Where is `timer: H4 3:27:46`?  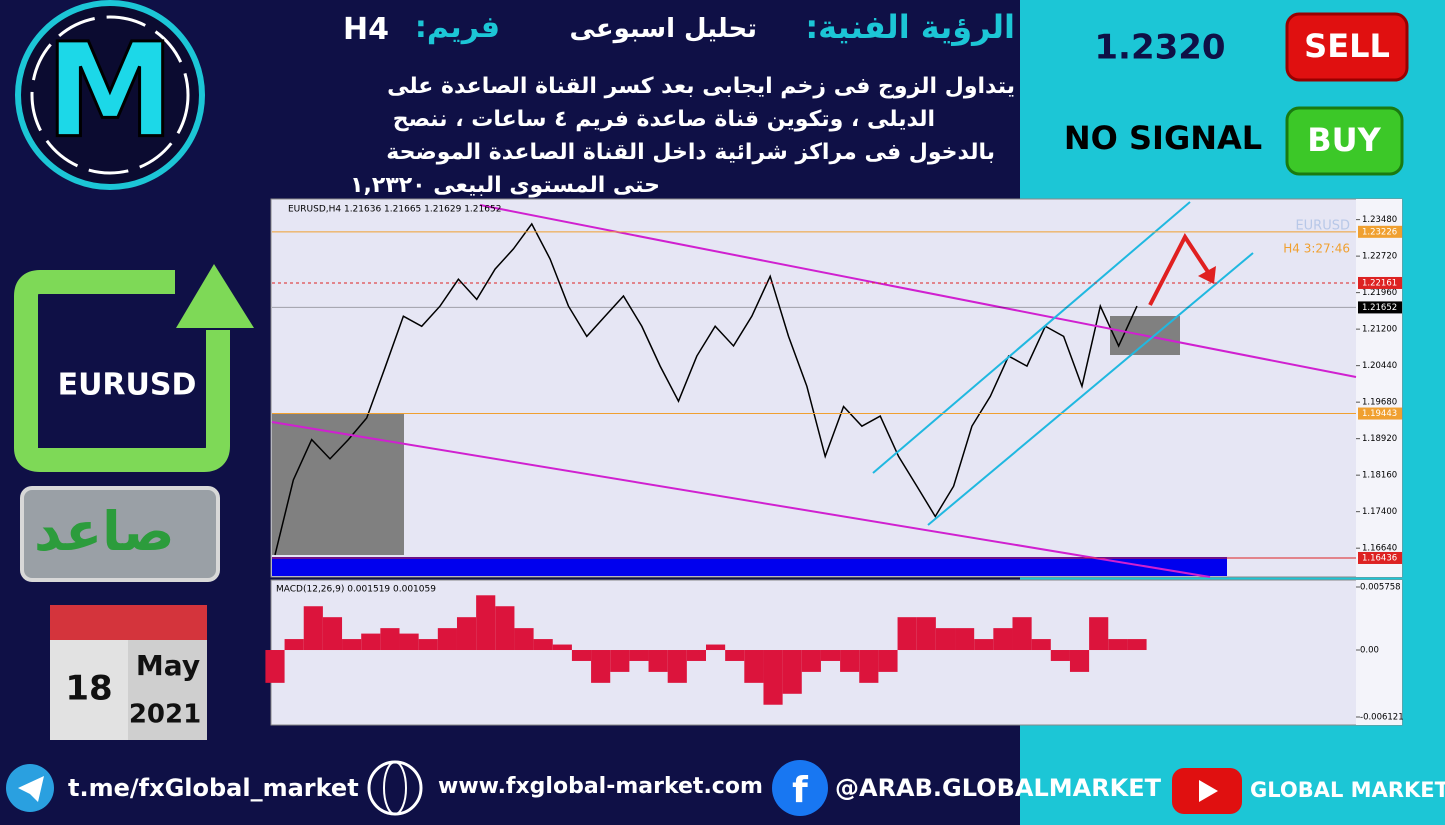
timer: H4 3:27:46 is located at coordinates (1316, 249).